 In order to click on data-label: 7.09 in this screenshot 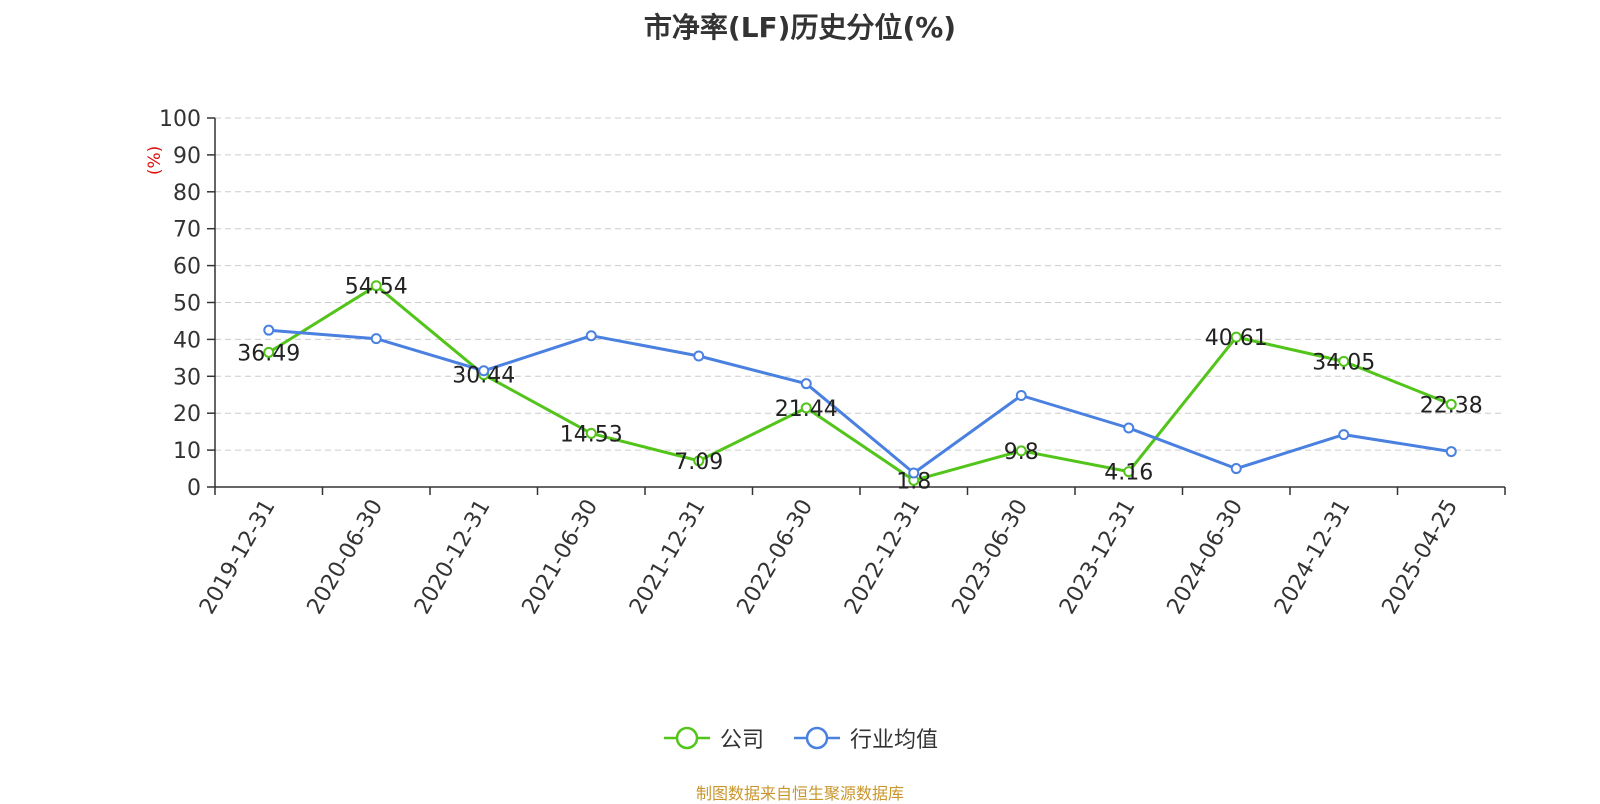, I will do `click(698, 462)`.